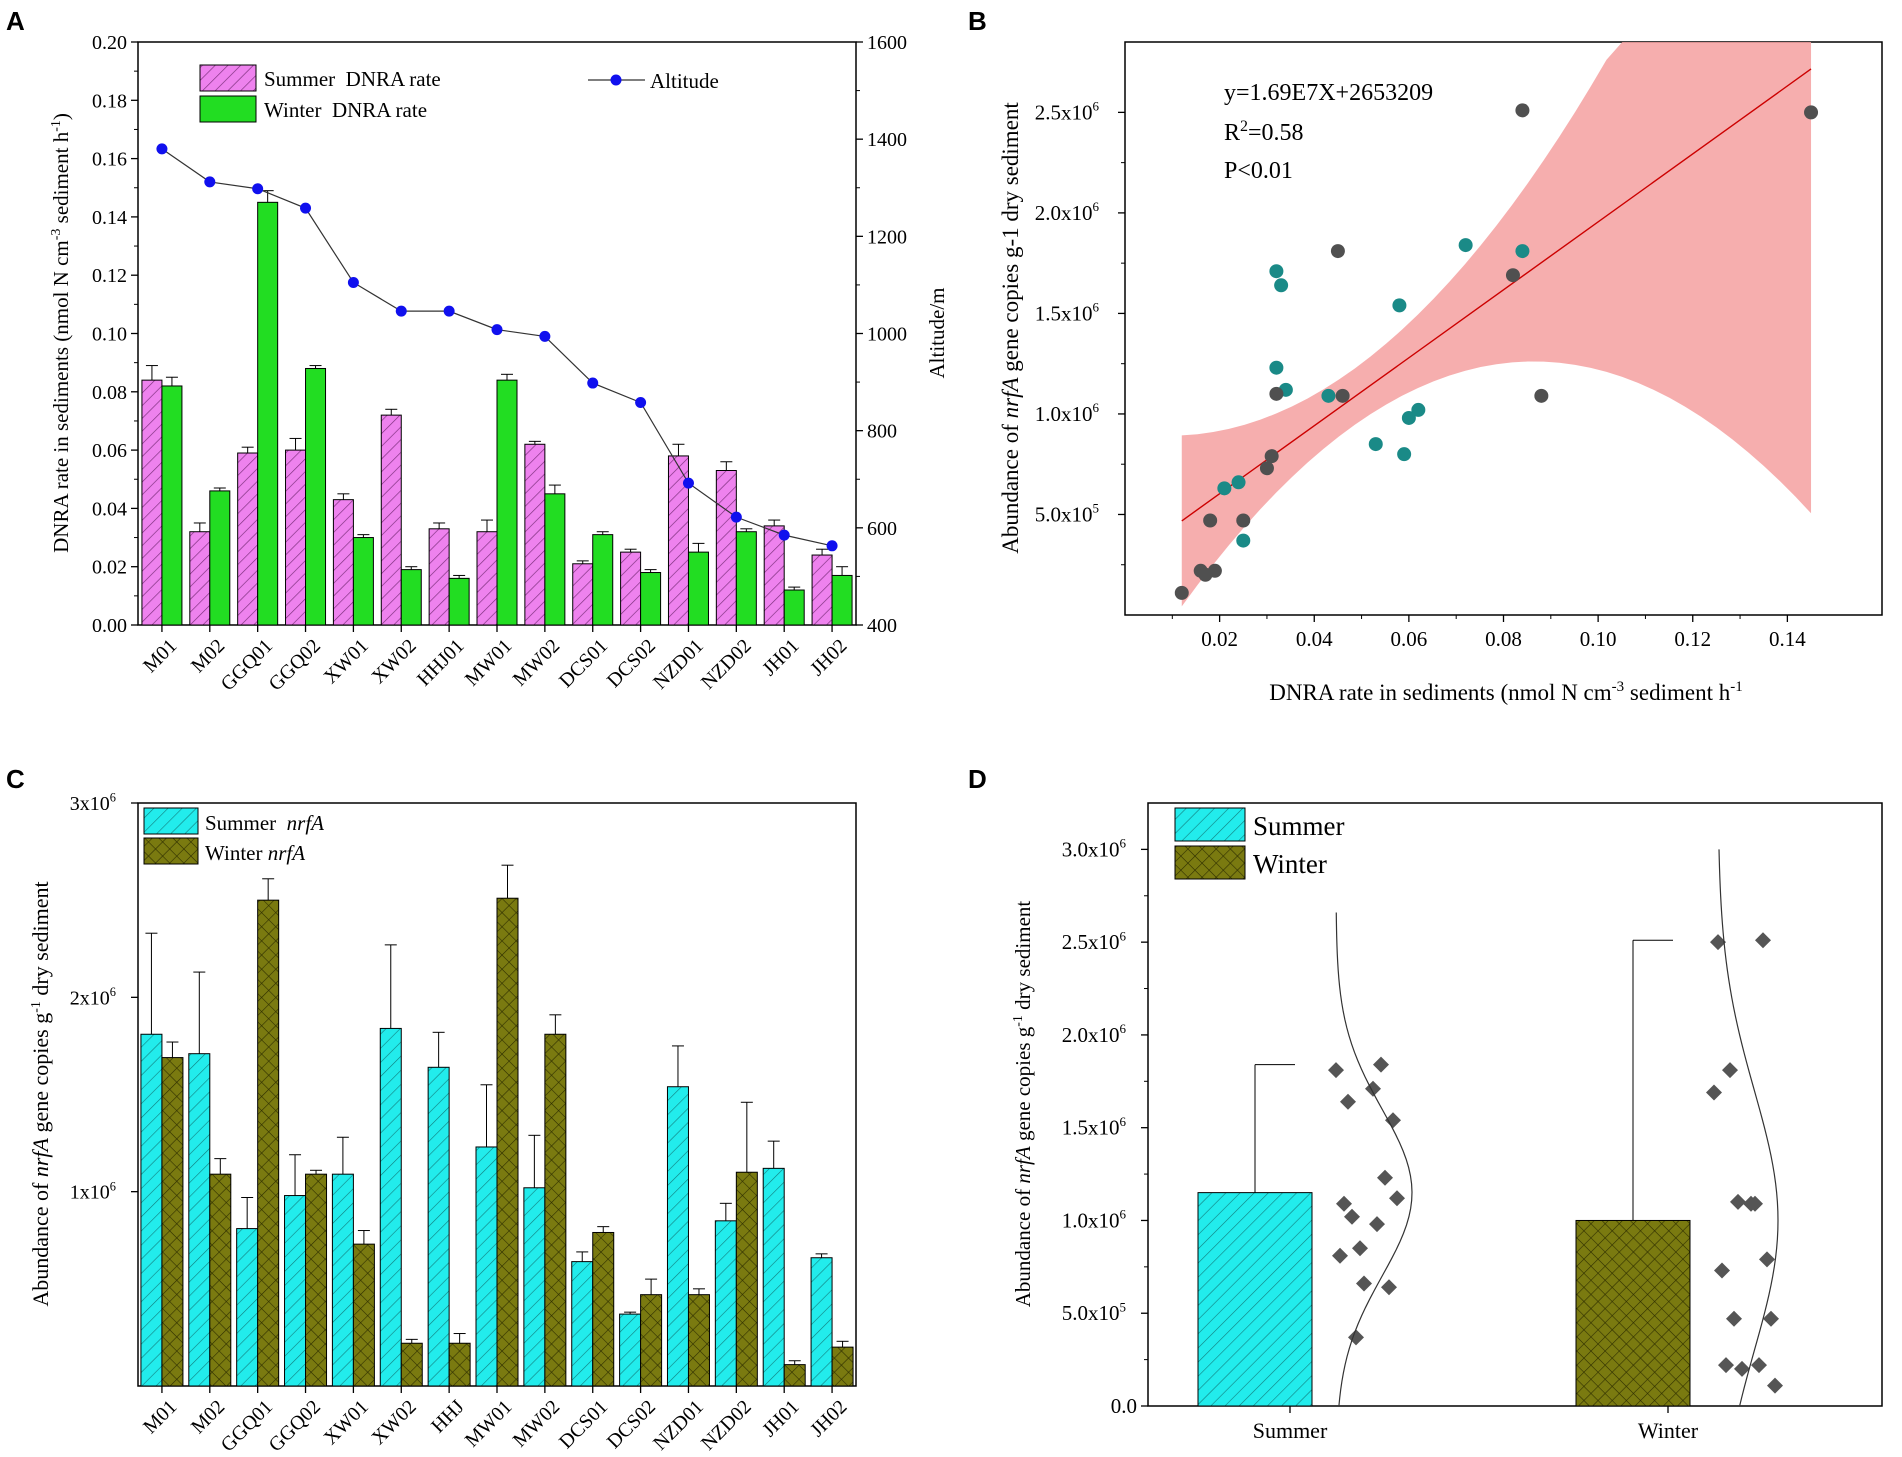  I want to click on panel-c-x-tick-label: NZD02, so click(726, 1425).